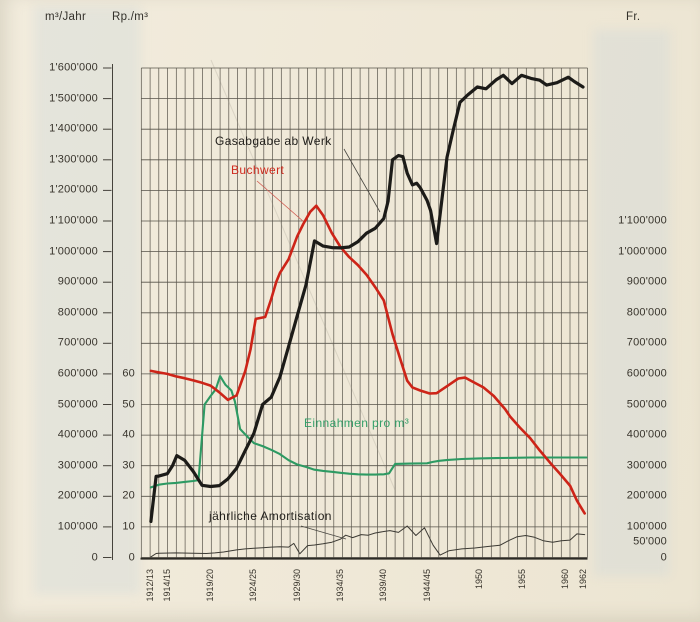 This screenshot has height=622, width=700. I want to click on y-axis-tick-rp: 60, so click(128, 373).